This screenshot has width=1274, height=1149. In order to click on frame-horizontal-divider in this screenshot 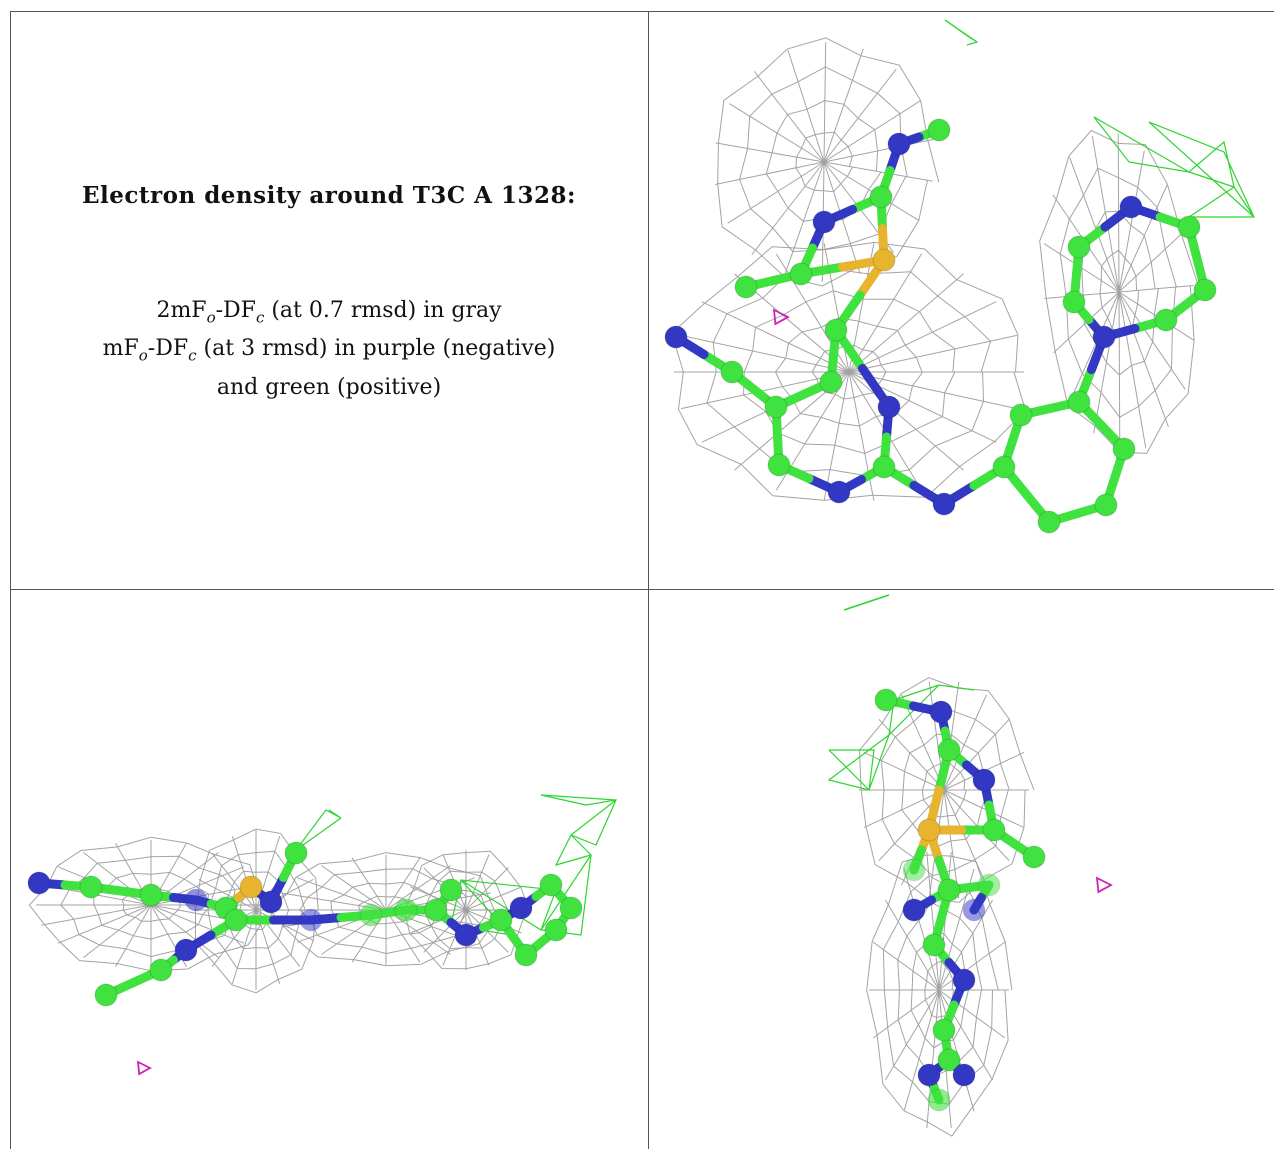, I will do `click(642, 589)`.